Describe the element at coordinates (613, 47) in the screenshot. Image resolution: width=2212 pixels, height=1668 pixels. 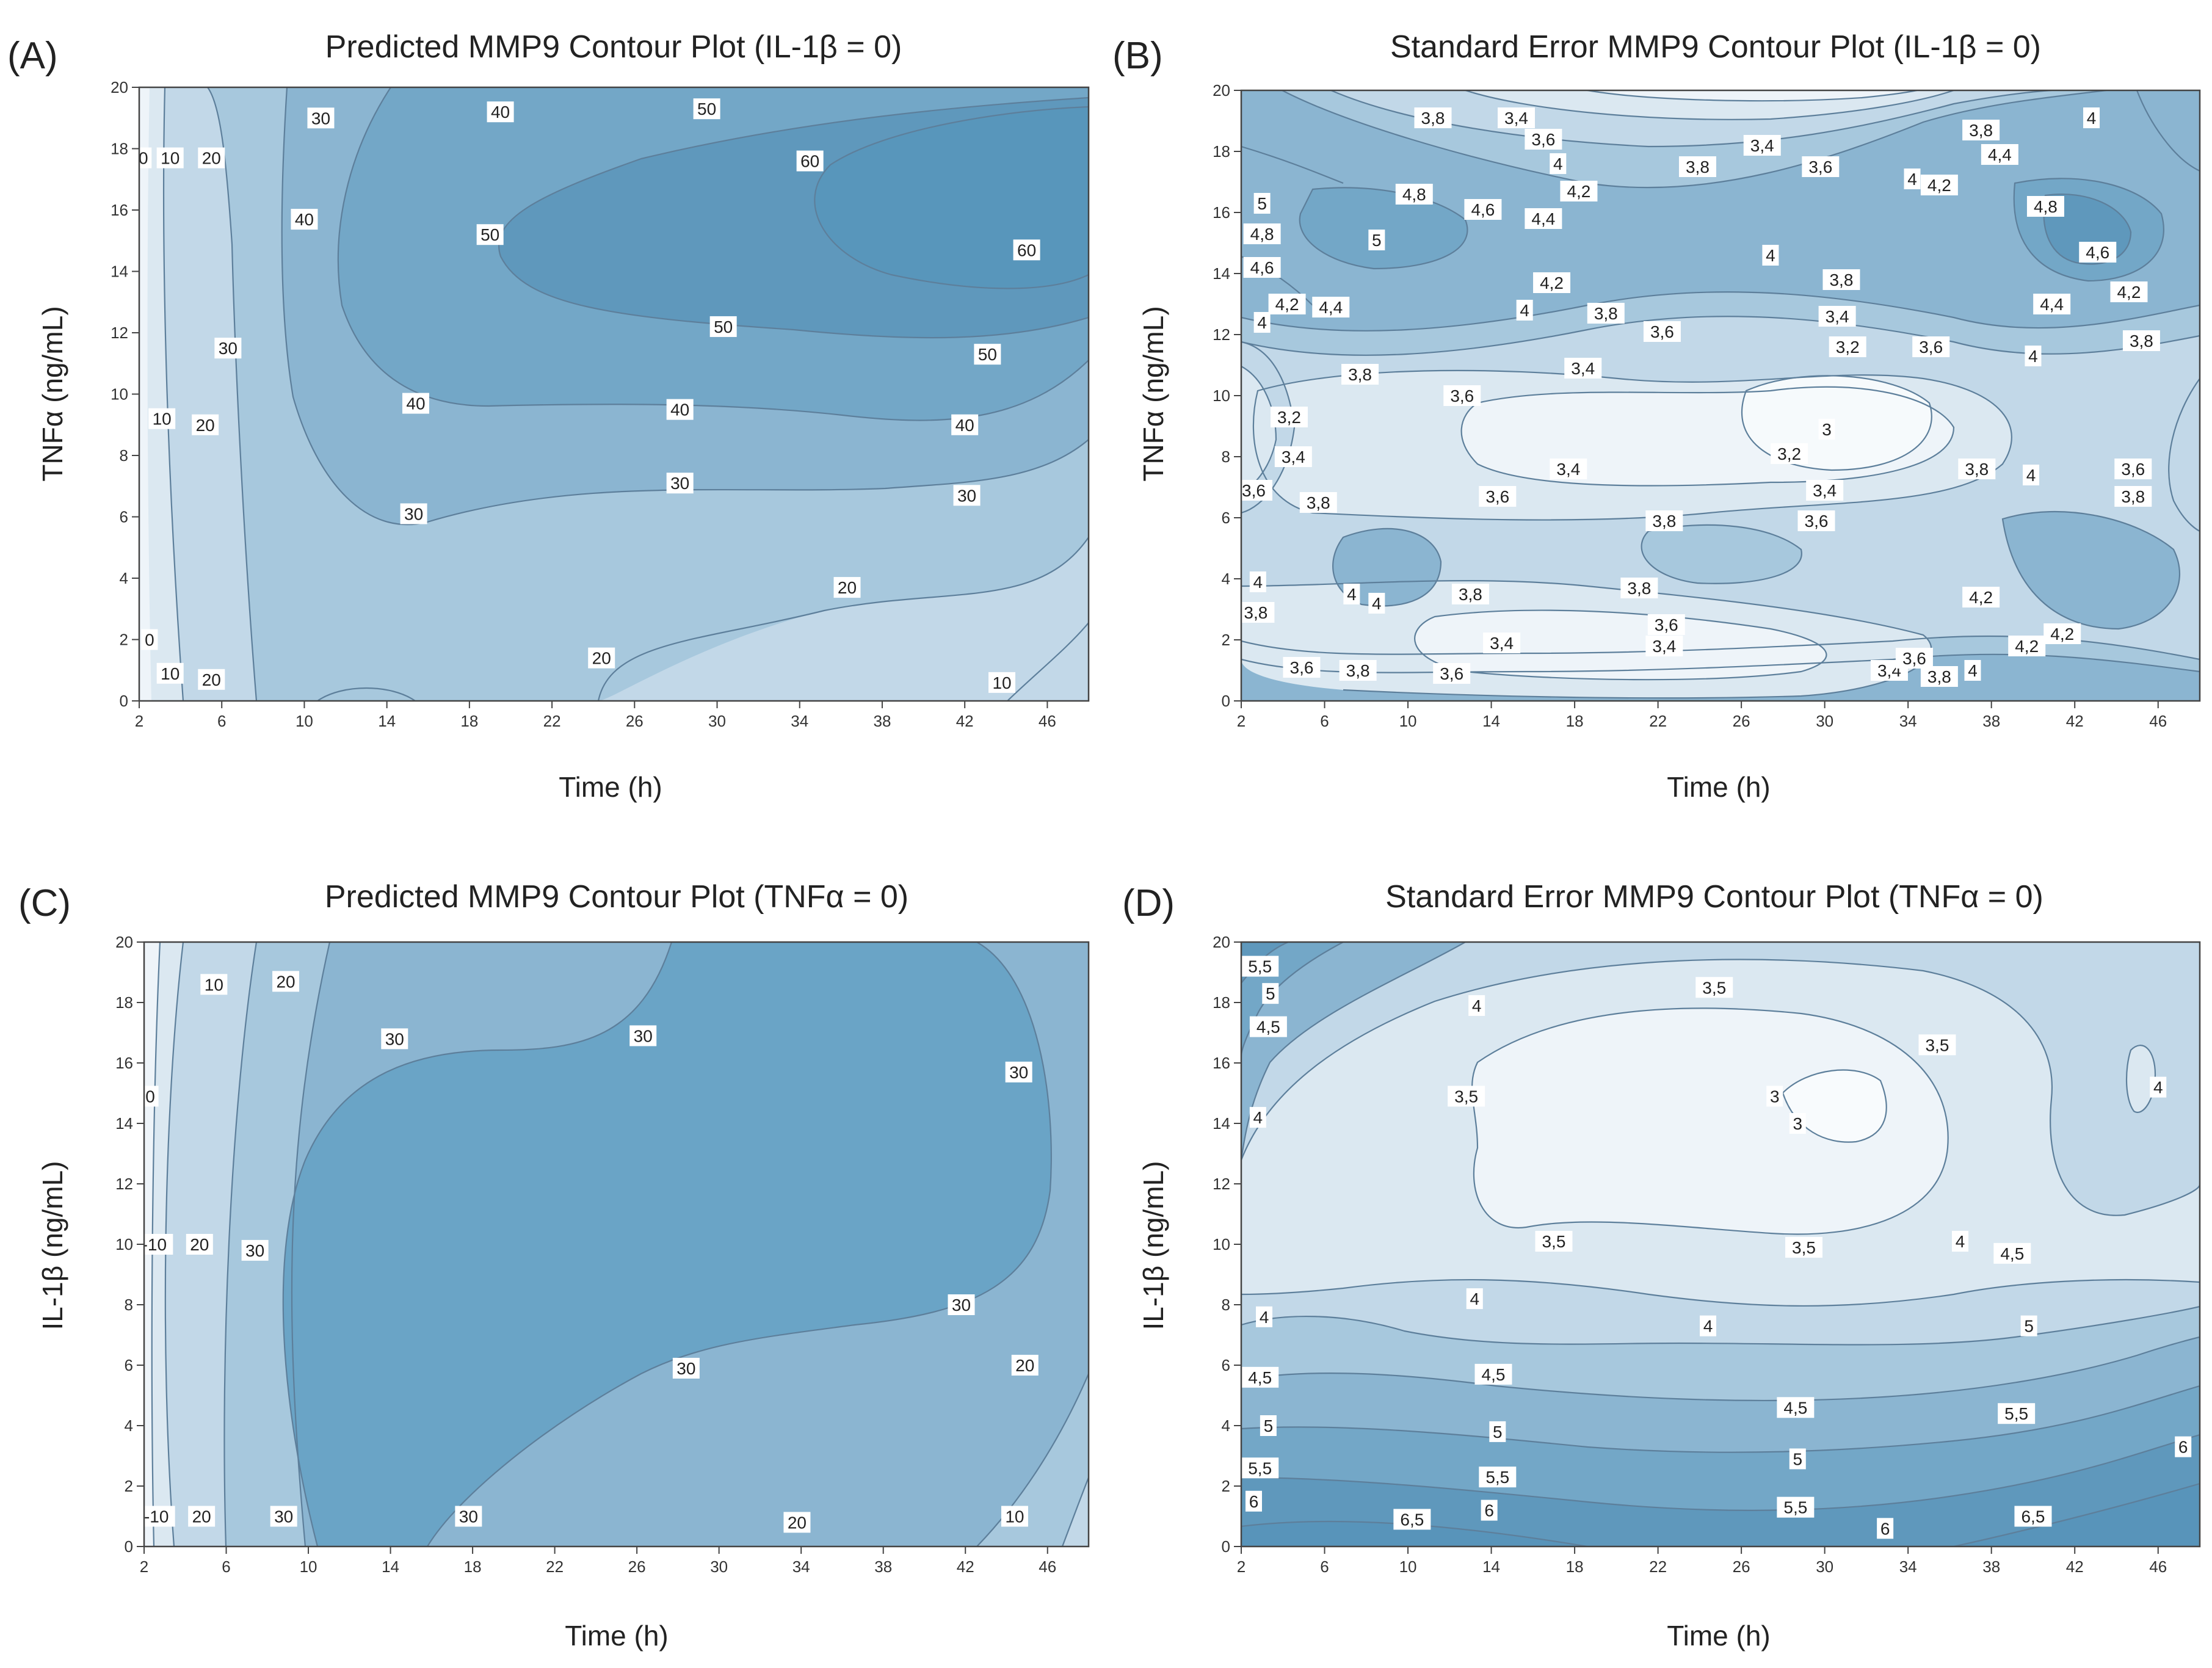
I see `panel-a-title: Predicted MMP9 Contour Plot (IL-1β = 0)` at that location.